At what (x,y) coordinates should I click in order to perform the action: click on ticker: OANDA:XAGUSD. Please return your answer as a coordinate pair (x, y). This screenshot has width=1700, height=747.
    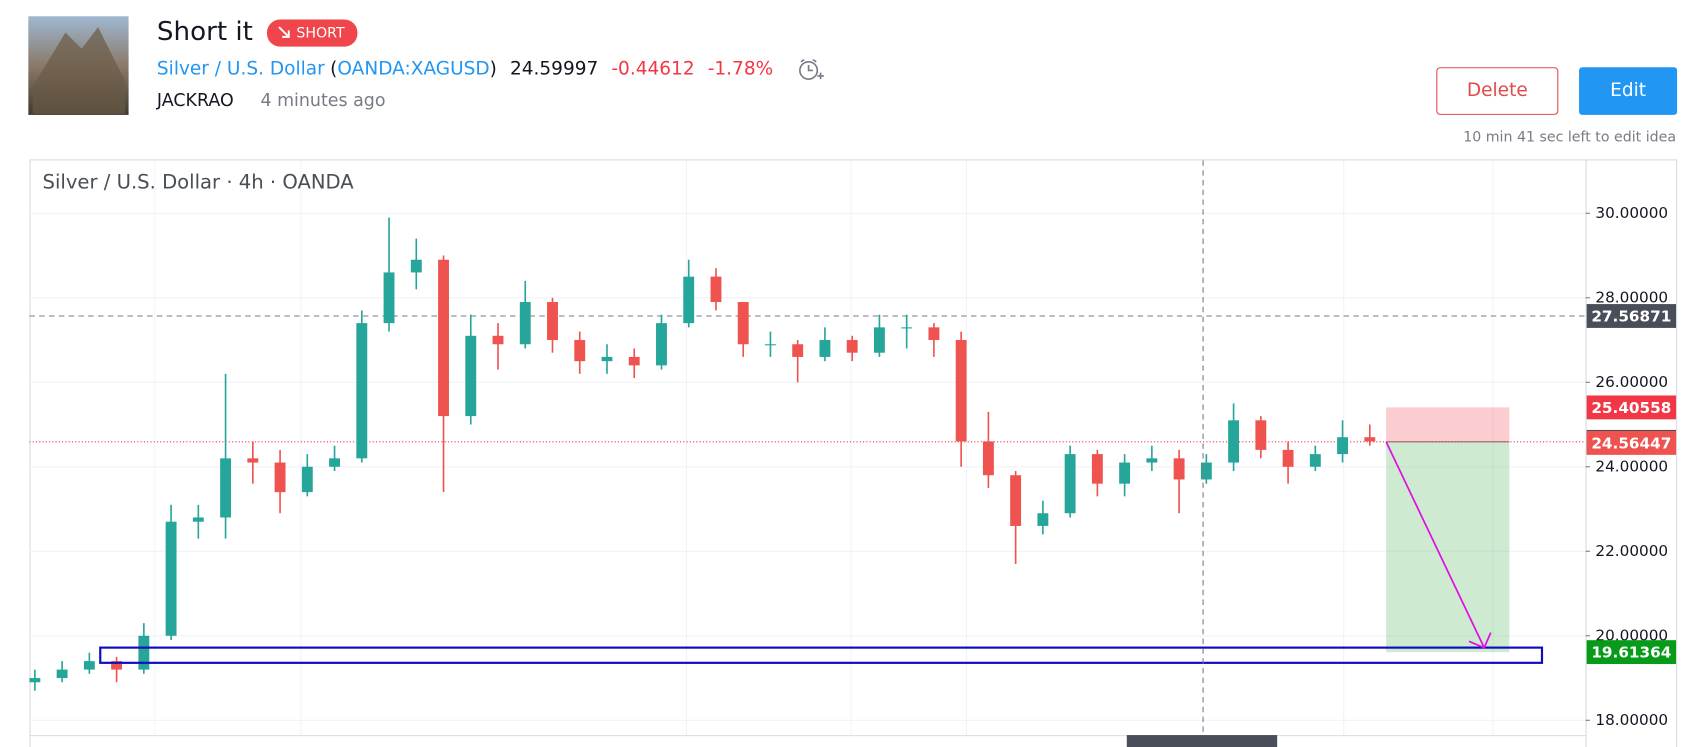
    Looking at the image, I should click on (413, 68).